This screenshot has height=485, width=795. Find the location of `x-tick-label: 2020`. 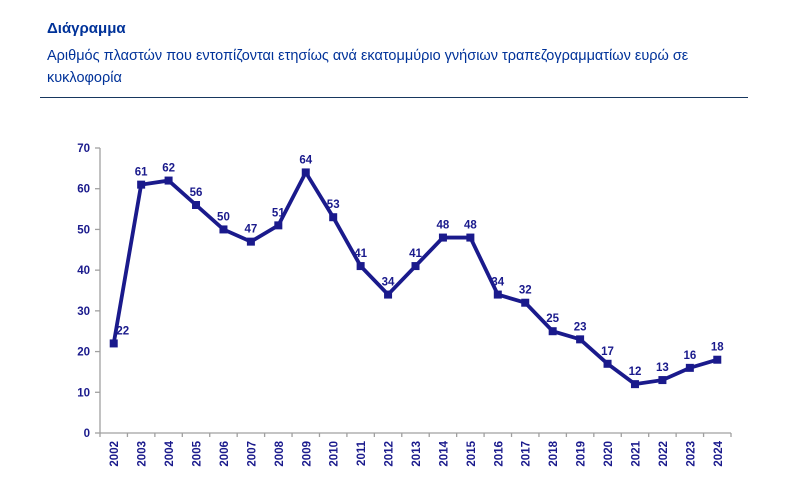

x-tick-label: 2020 is located at coordinates (609, 454).